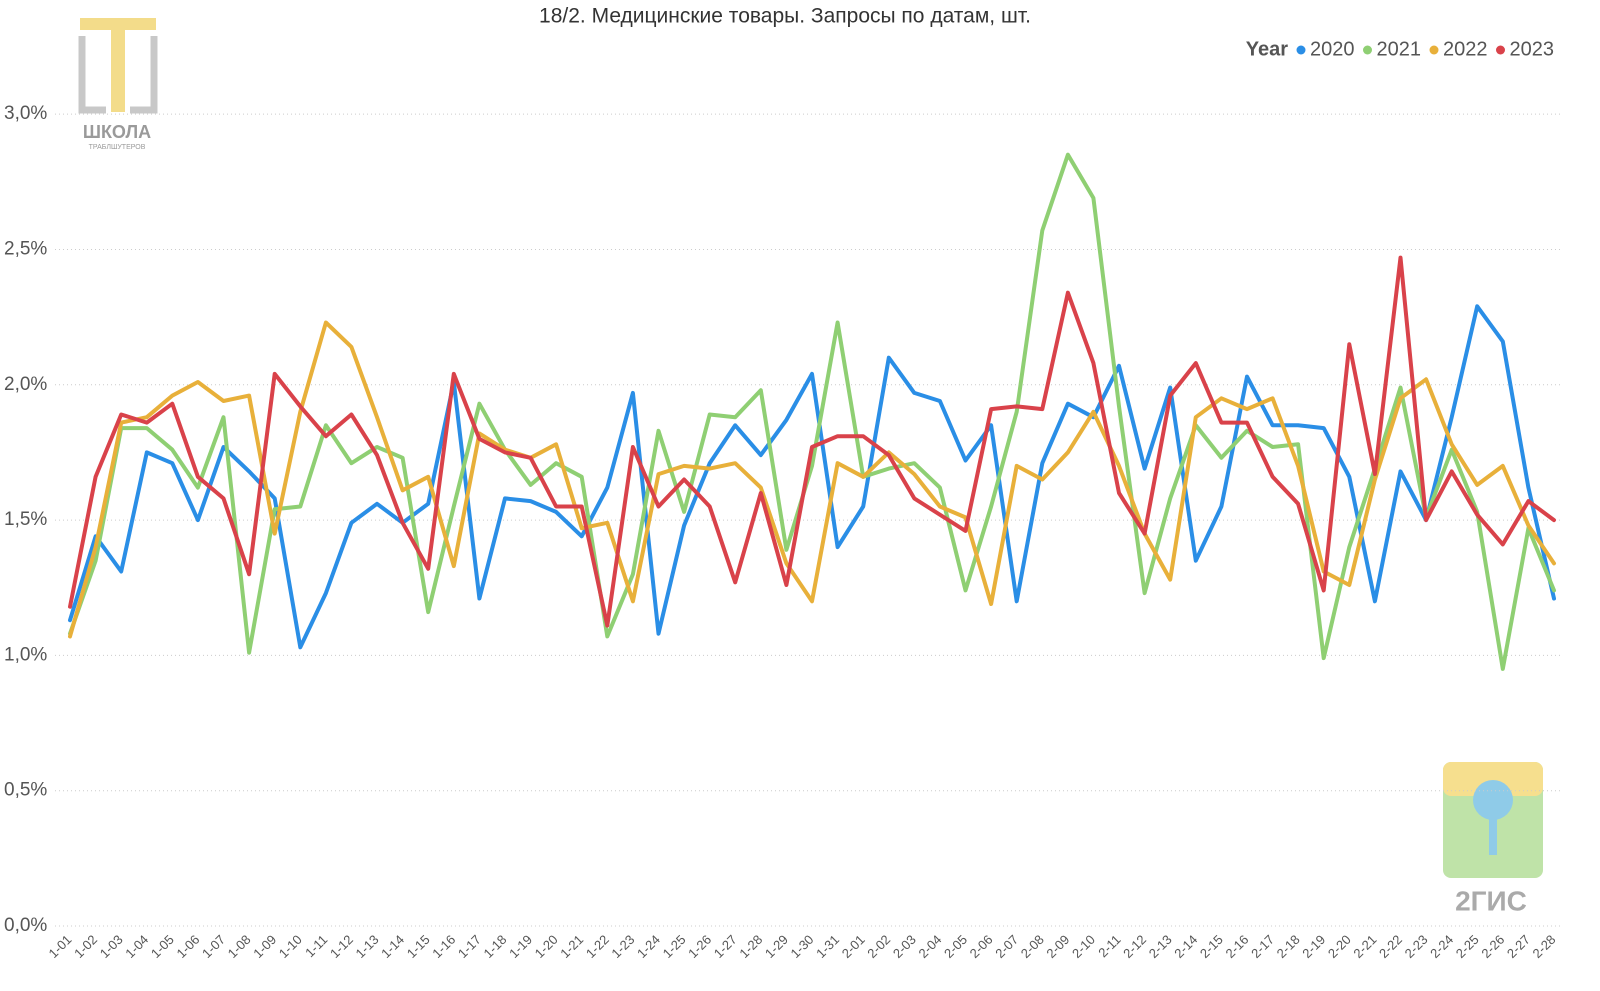  What do you see at coordinates (1518, 946) in the screenshot?
I see `x-tick-label: 2-27` at bounding box center [1518, 946].